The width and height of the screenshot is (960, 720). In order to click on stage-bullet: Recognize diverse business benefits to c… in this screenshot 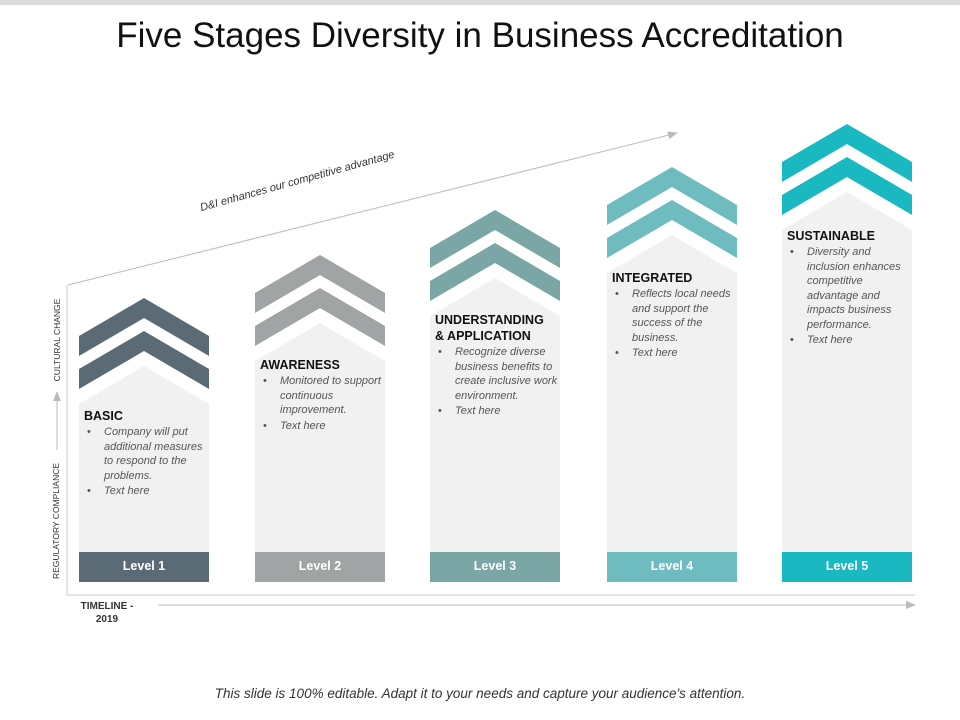, I will do `click(499, 374)`.